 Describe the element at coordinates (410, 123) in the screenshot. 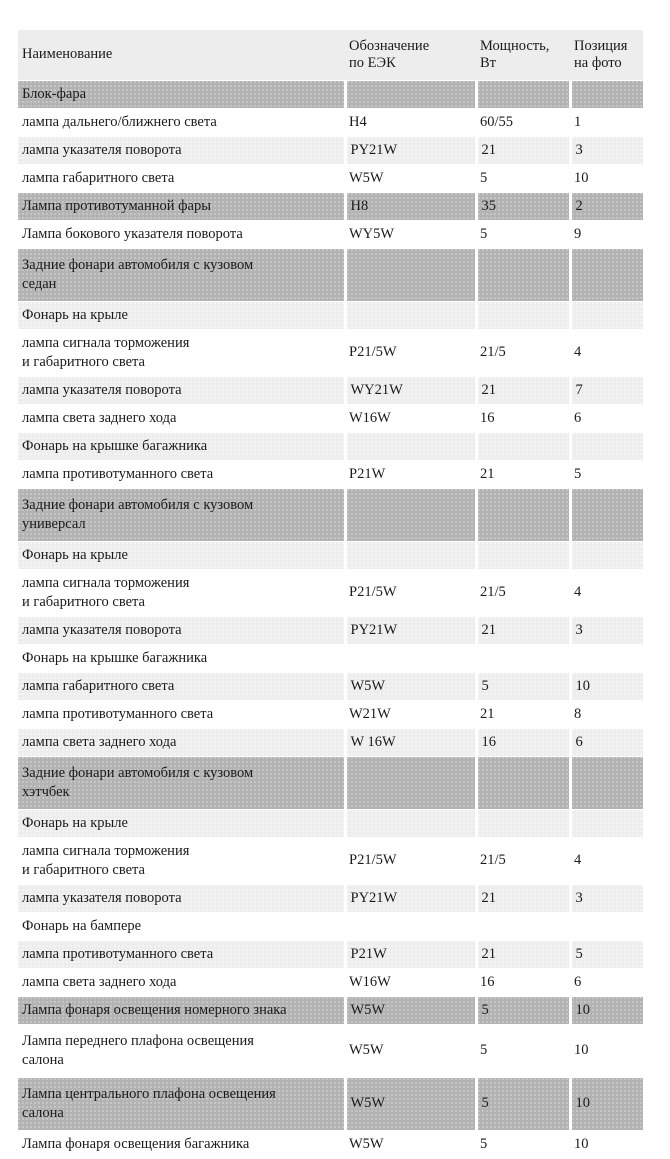

I see `cell-code: H4` at that location.